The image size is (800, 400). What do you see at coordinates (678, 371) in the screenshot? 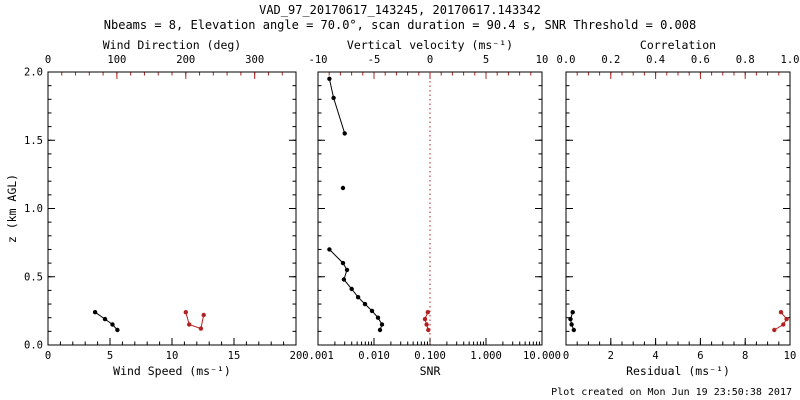
I see `axis-text: Residual (ms⁻¹)` at bounding box center [678, 371].